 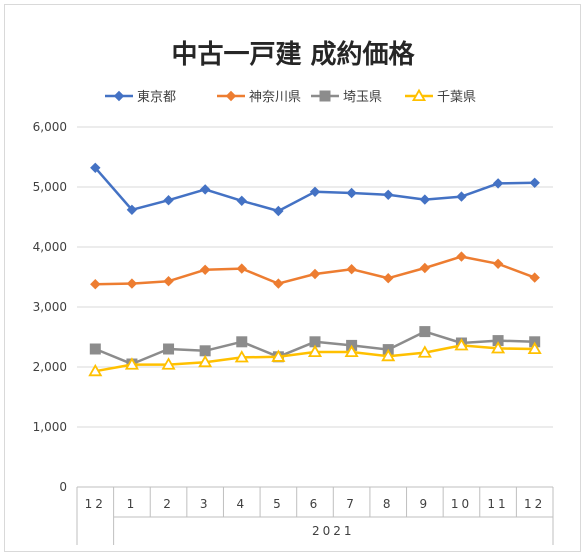 What do you see at coordinates (425, 504) in the screenshot?
I see `x-tick-label: 9` at bounding box center [425, 504].